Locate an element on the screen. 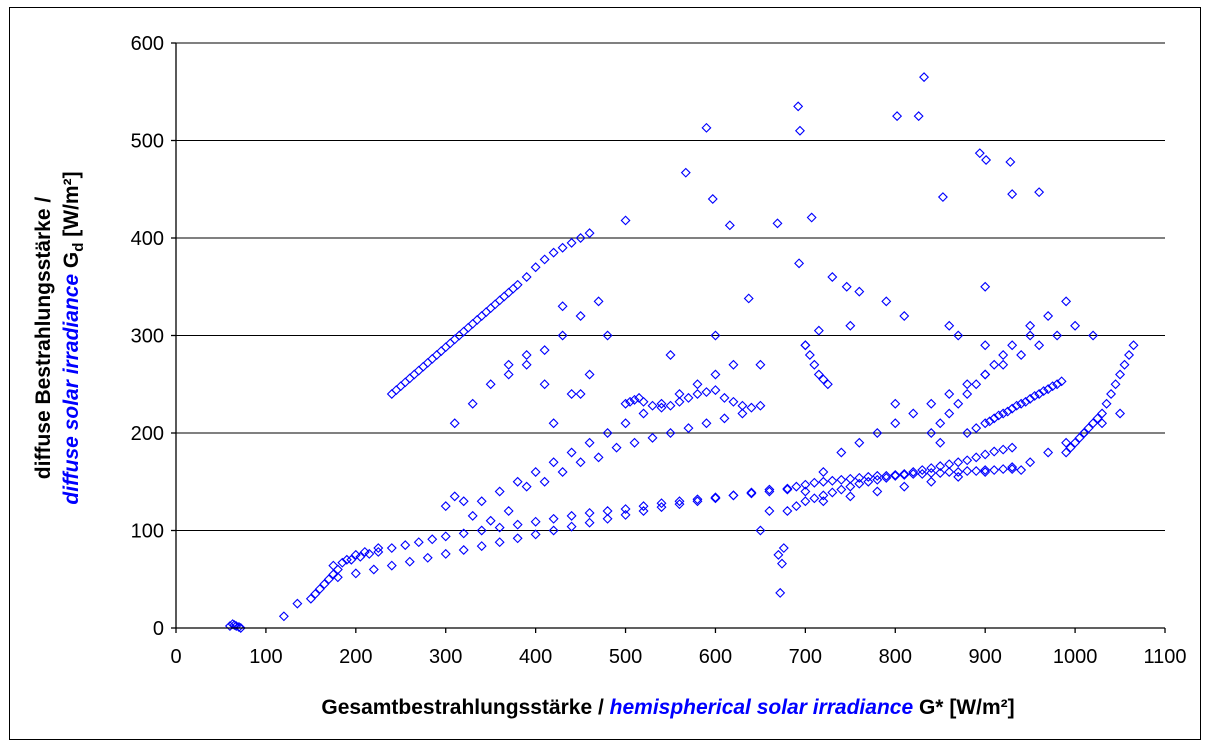 The height and width of the screenshot is (749, 1211). x-tick-label: 1000 is located at coordinates (1075, 657).